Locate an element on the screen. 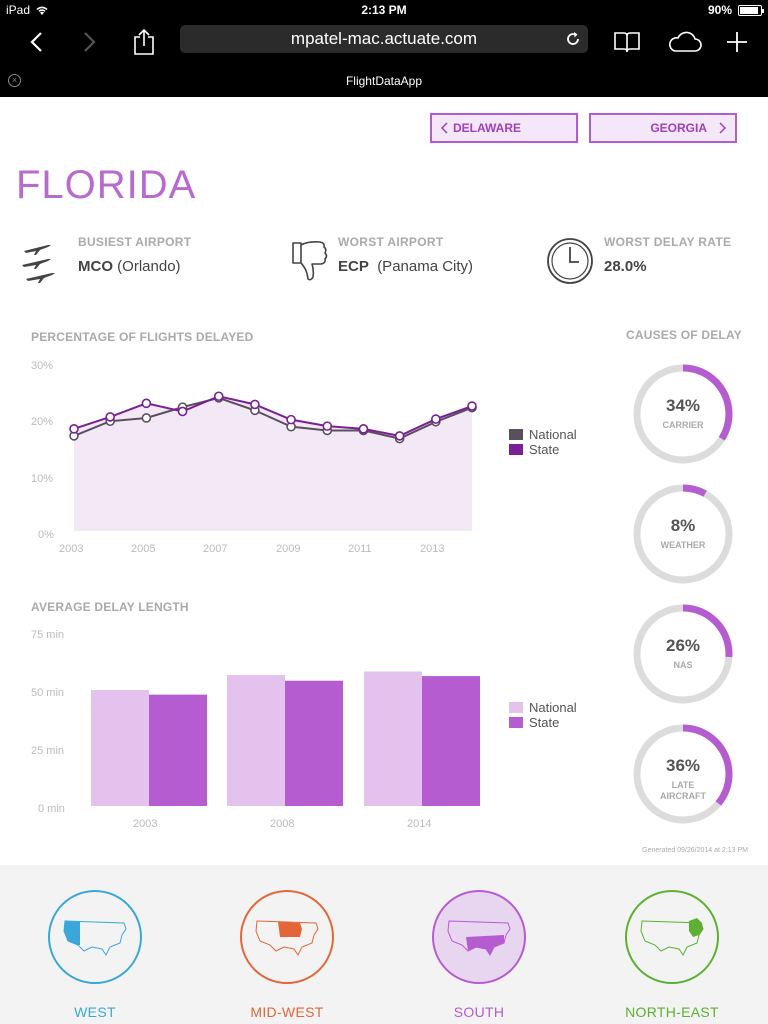 The image size is (768, 1024). back-button is located at coordinates (36, 42).